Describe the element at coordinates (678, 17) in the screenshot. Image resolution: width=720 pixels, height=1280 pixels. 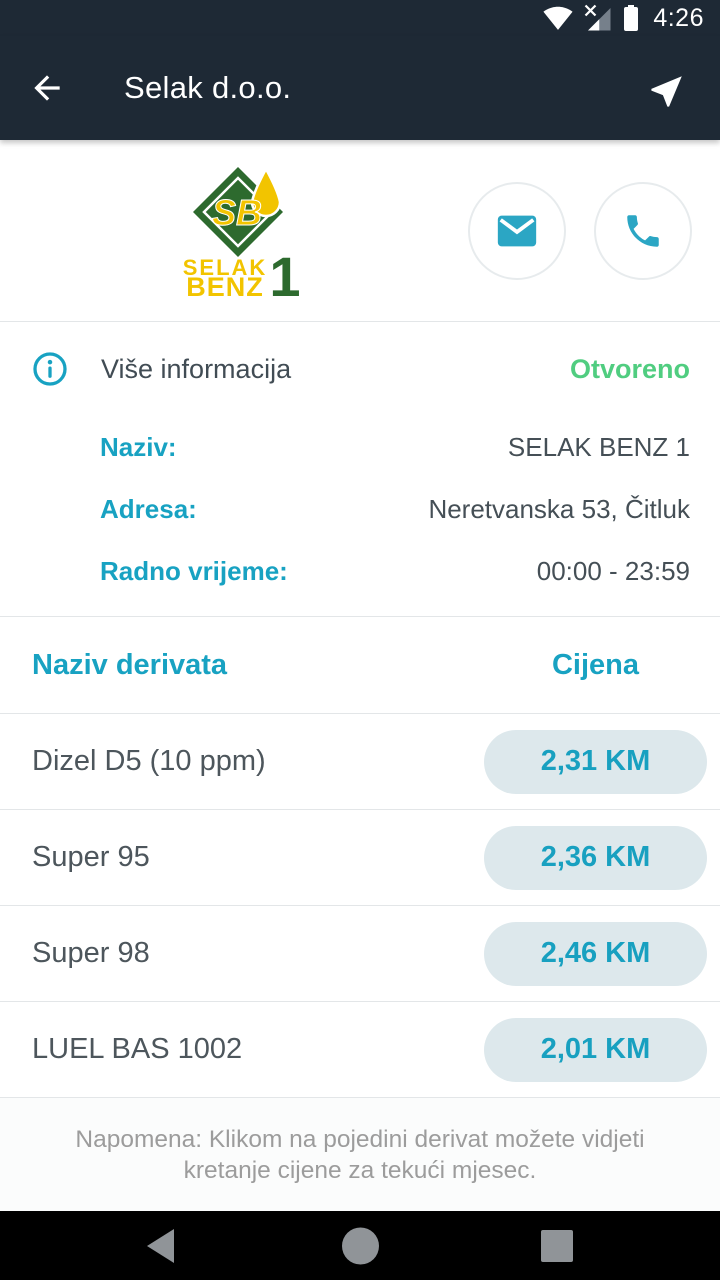
I see `status-time: 4:26` at that location.